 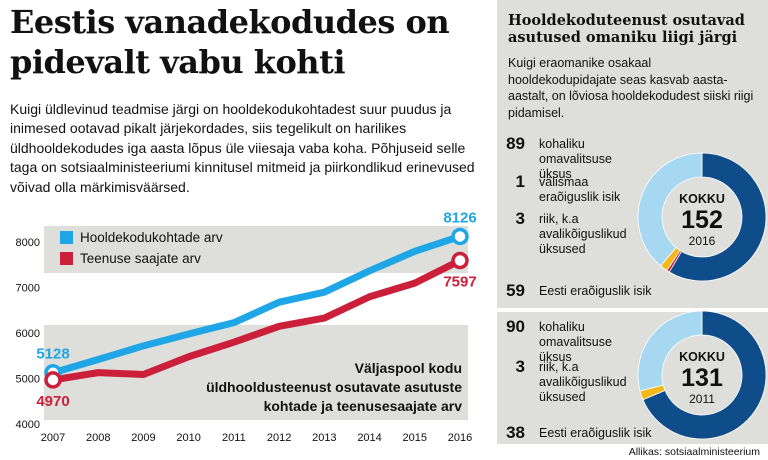 What do you see at coordinates (28, 334) in the screenshot?
I see `y-tick-label: 6000` at bounding box center [28, 334].